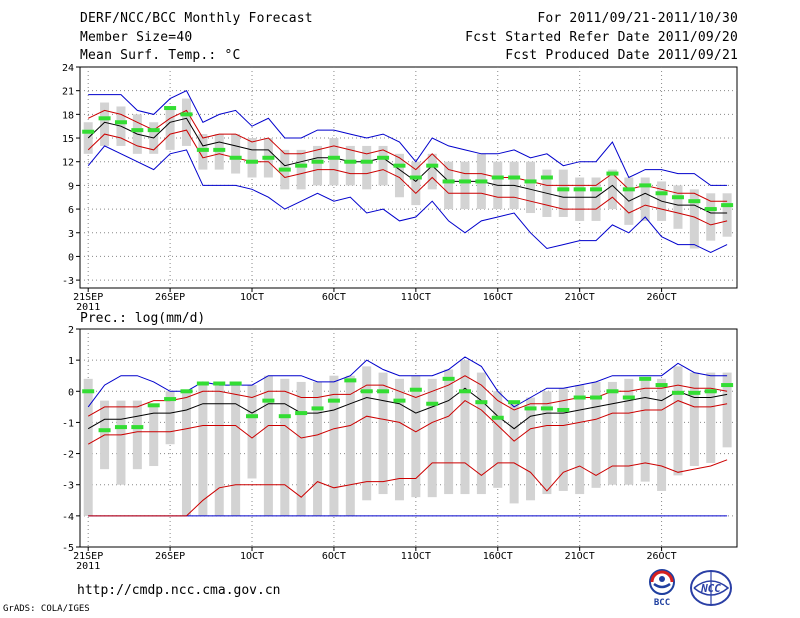 The width and height of the screenshot is (800, 618). What do you see at coordinates (68, 517) in the screenshot?
I see `prec-y-tick-label: -4` at bounding box center [68, 517].